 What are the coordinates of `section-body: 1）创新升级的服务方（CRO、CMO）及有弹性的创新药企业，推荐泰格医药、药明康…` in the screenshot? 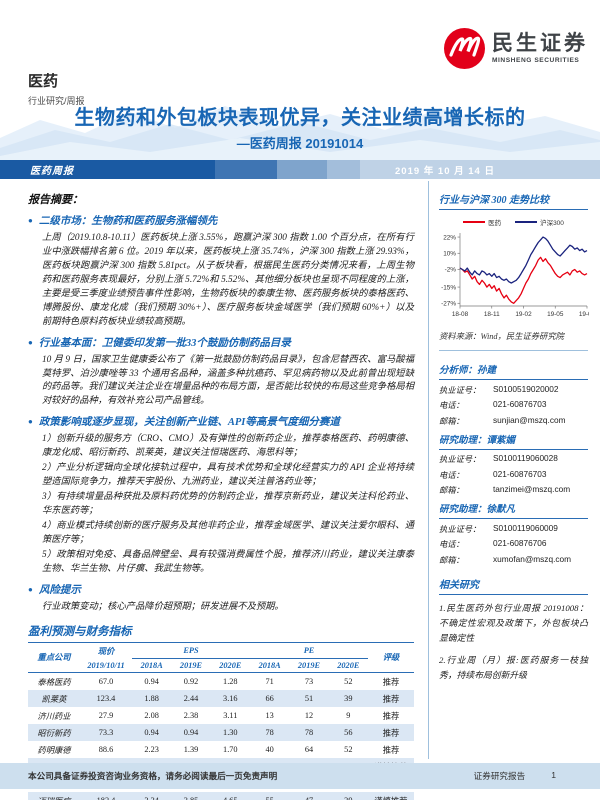 It's located at (221, 504).